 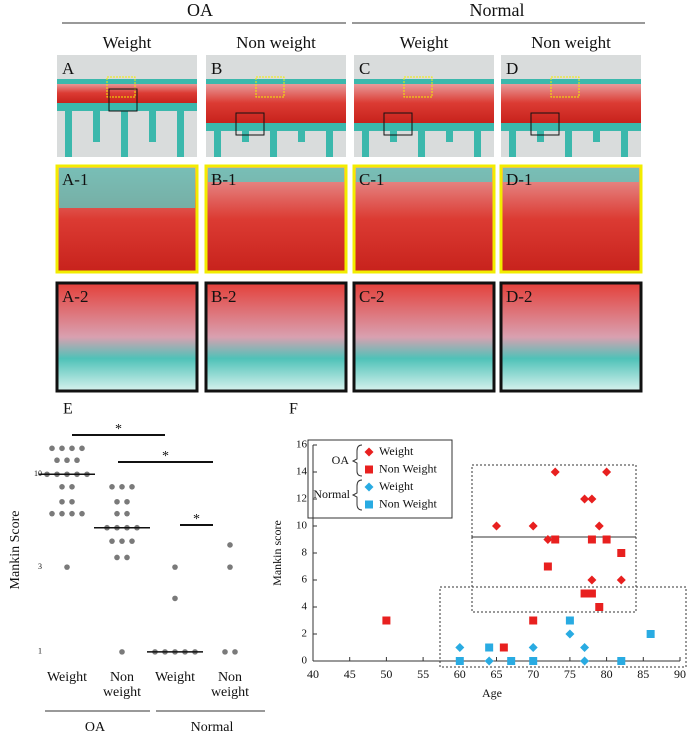 What do you see at coordinates (492, 693) in the screenshot?
I see `x-axis-label: Age` at bounding box center [492, 693].